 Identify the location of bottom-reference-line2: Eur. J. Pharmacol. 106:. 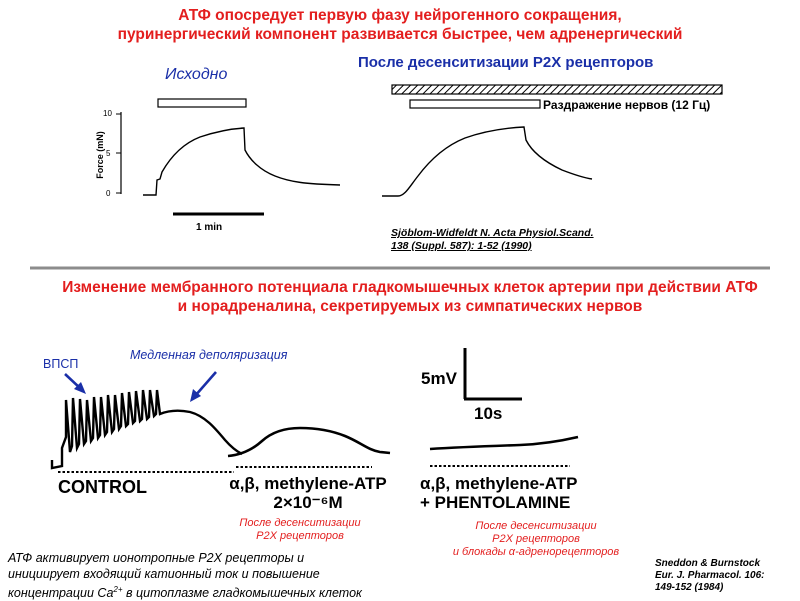
(710, 575).